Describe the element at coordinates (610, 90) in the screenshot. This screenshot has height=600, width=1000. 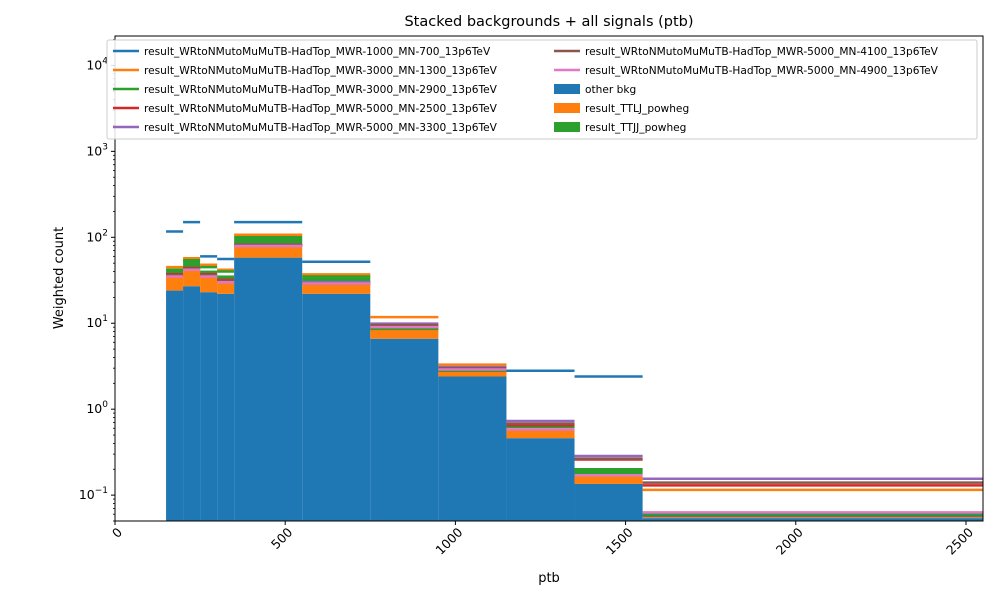
I see `legend-entry-7: other bkg` at that location.